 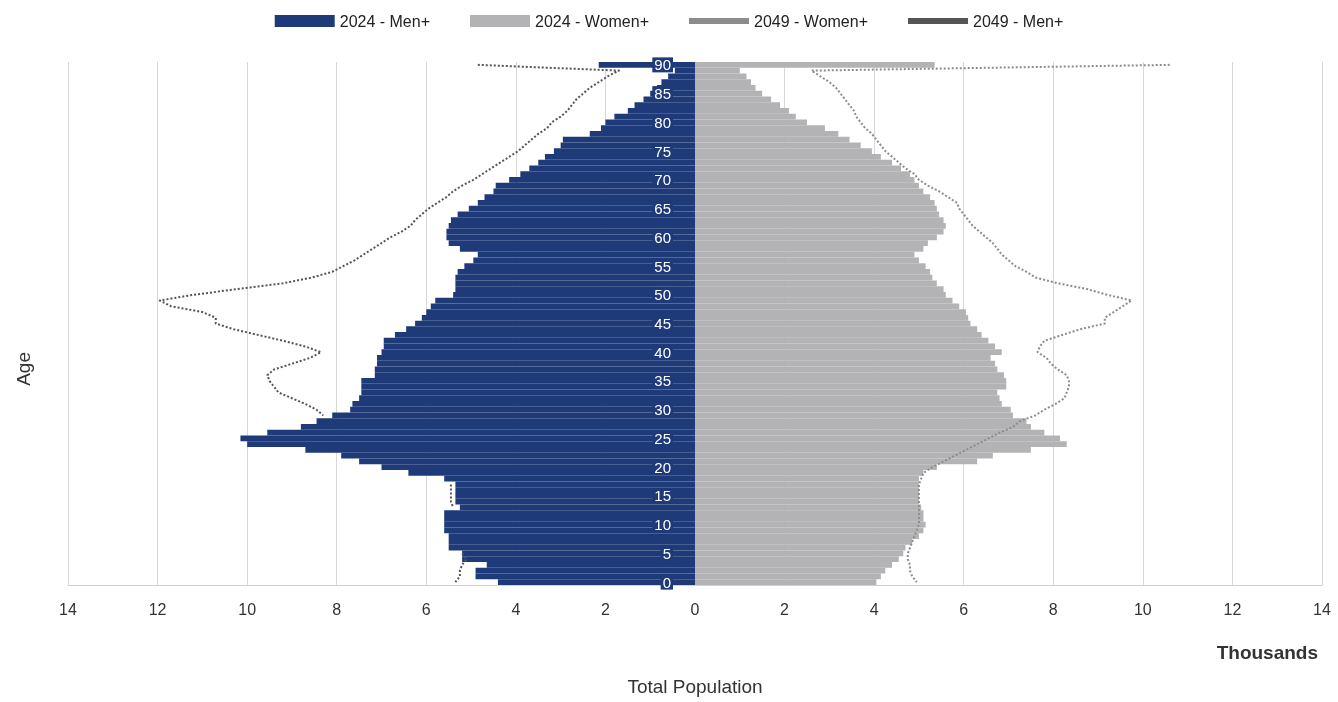 I want to click on y-tick-label: 55, so click(x=662, y=266).